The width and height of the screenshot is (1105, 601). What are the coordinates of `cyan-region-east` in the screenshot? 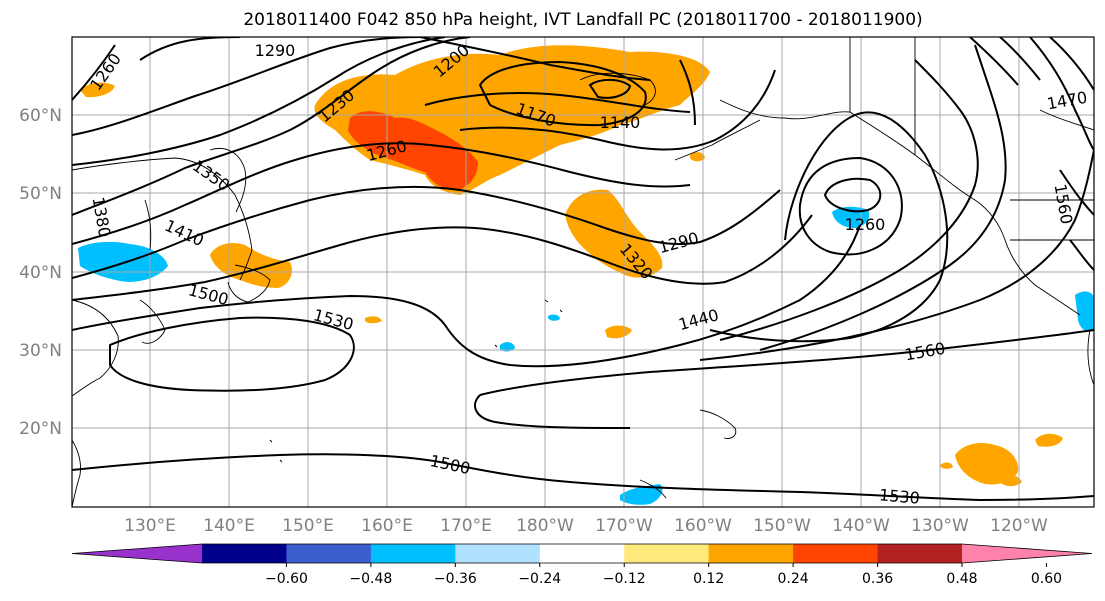 It's located at (1084, 311).